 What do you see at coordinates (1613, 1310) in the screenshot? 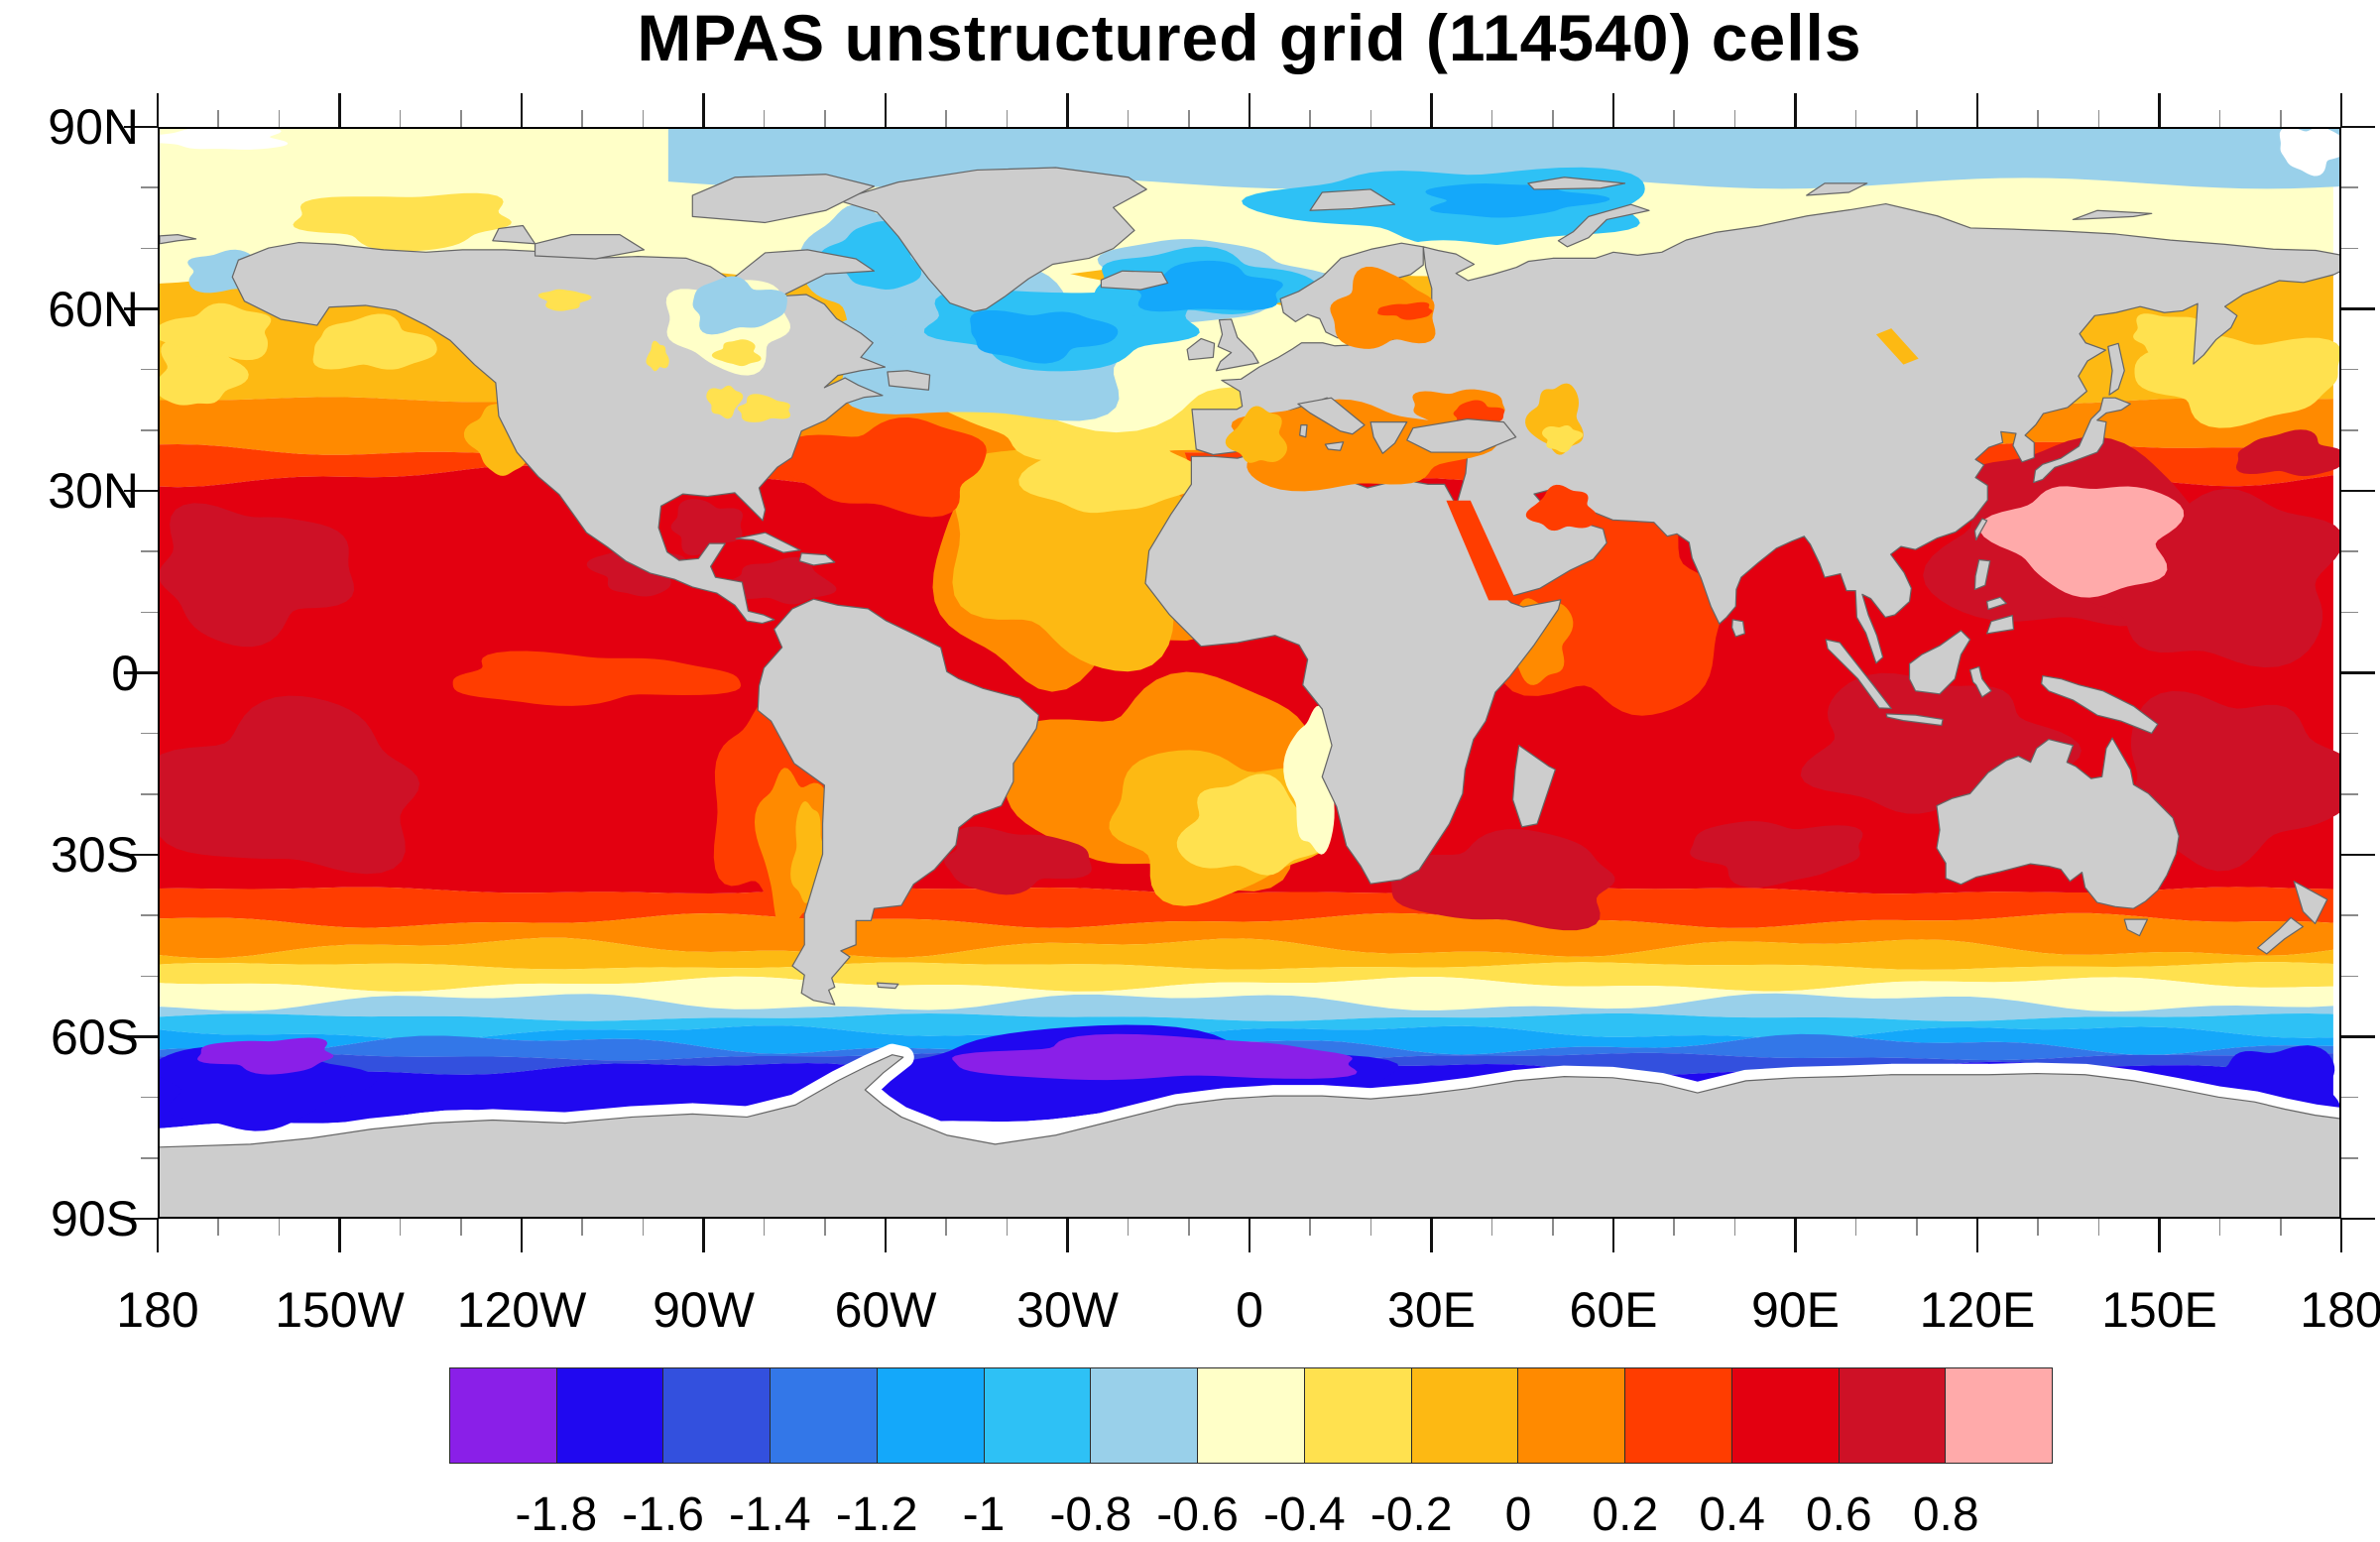
I see `lon-tick-label: 60E` at bounding box center [1613, 1310].